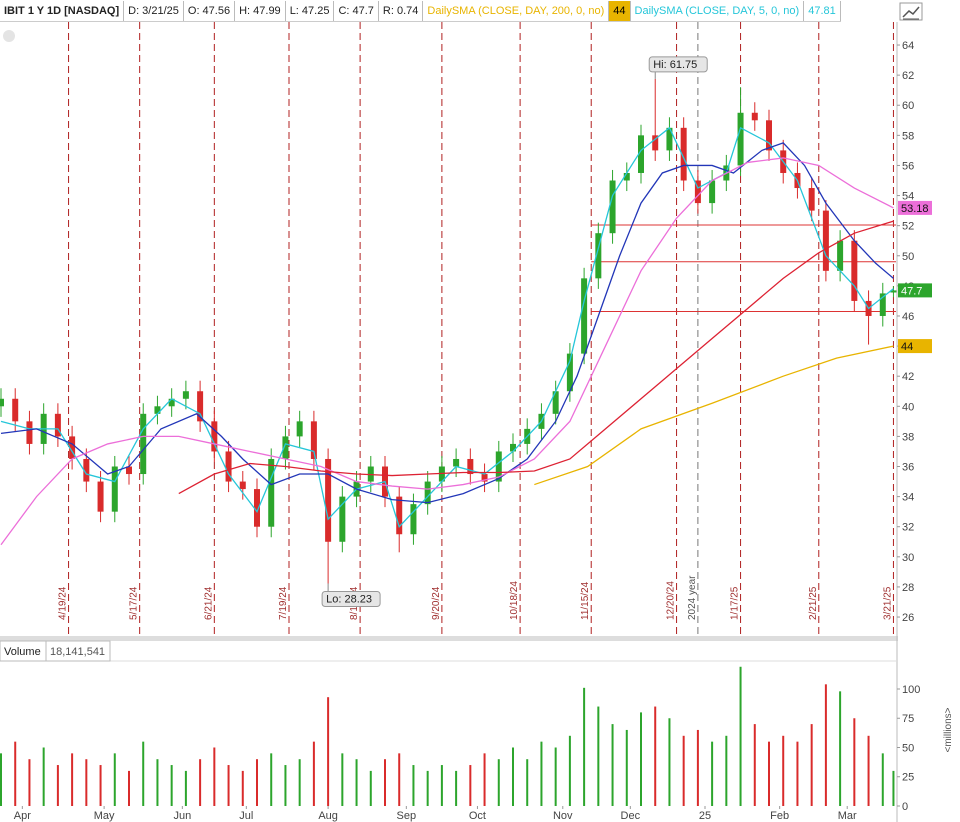 This screenshot has height=822, width=960. Describe the element at coordinates (908, 778) in the screenshot. I see `y-tick-label: 25` at that location.